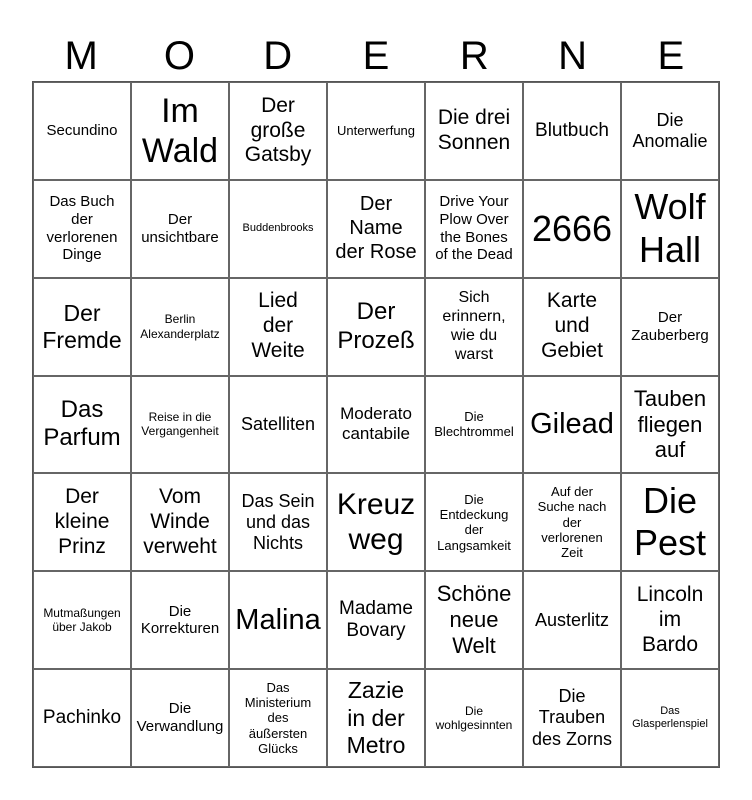 This screenshot has width=752, height=800. I want to click on bingo-cell: Berlin Alexanderplatz, so click(180, 326).